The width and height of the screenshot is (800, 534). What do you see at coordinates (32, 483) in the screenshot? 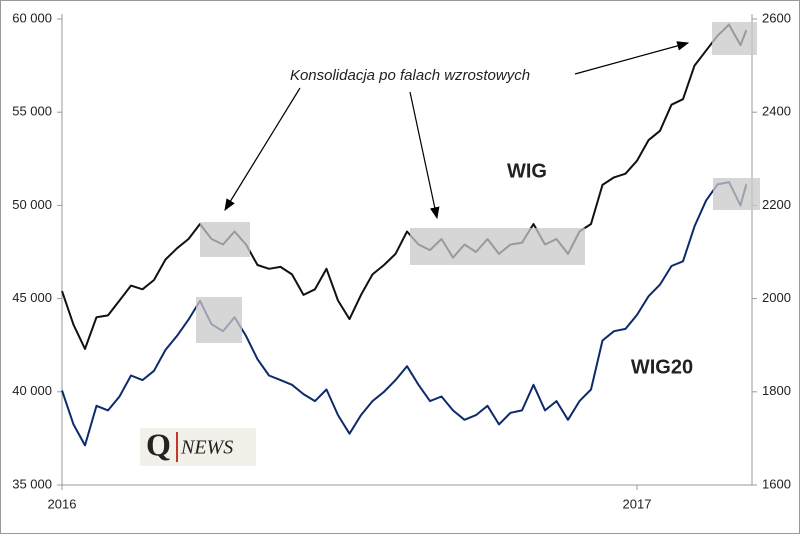
I see `y-tick-label: 35 000` at bounding box center [32, 483].